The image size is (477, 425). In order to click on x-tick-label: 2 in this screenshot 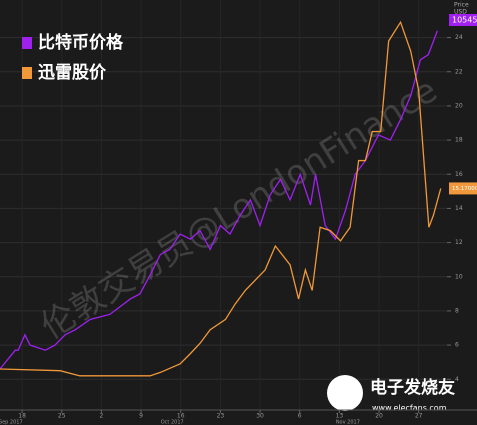, I will do `click(101, 416)`.